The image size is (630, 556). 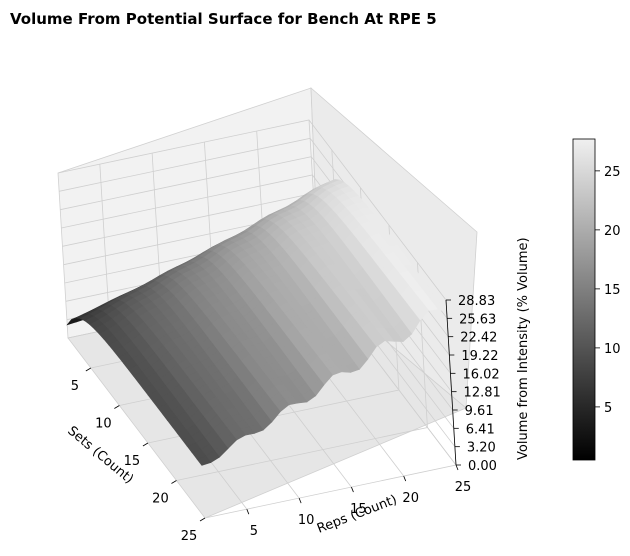 What do you see at coordinates (482, 466) in the screenshot?
I see `z-tick-label: 0.00` at bounding box center [482, 466].